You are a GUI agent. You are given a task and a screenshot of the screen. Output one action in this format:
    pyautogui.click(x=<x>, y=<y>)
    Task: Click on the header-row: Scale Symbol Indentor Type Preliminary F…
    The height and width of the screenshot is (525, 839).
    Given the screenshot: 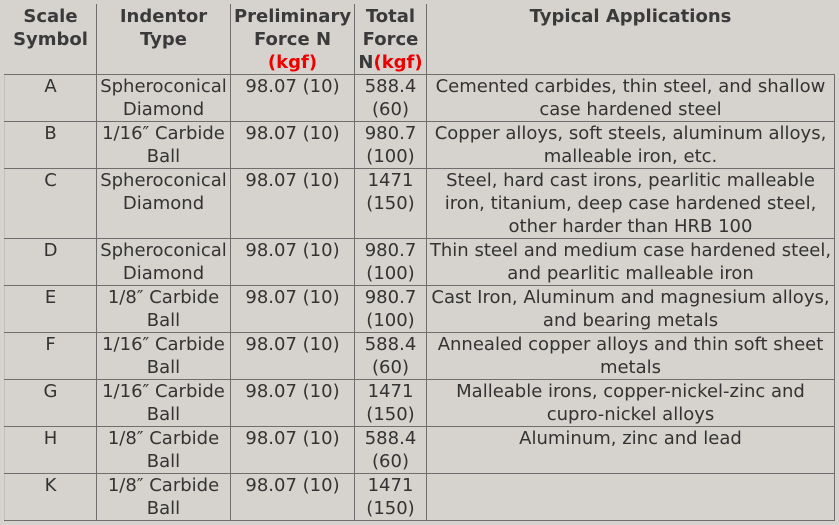 What is the action you would take?
    pyautogui.click(x=419, y=39)
    